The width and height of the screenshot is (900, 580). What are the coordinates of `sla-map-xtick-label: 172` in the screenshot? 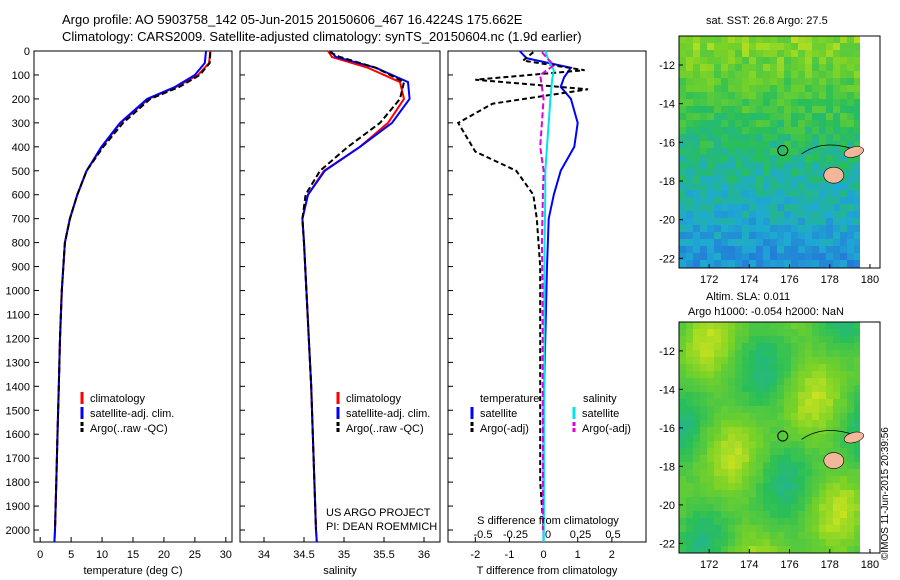 It's located at (709, 565).